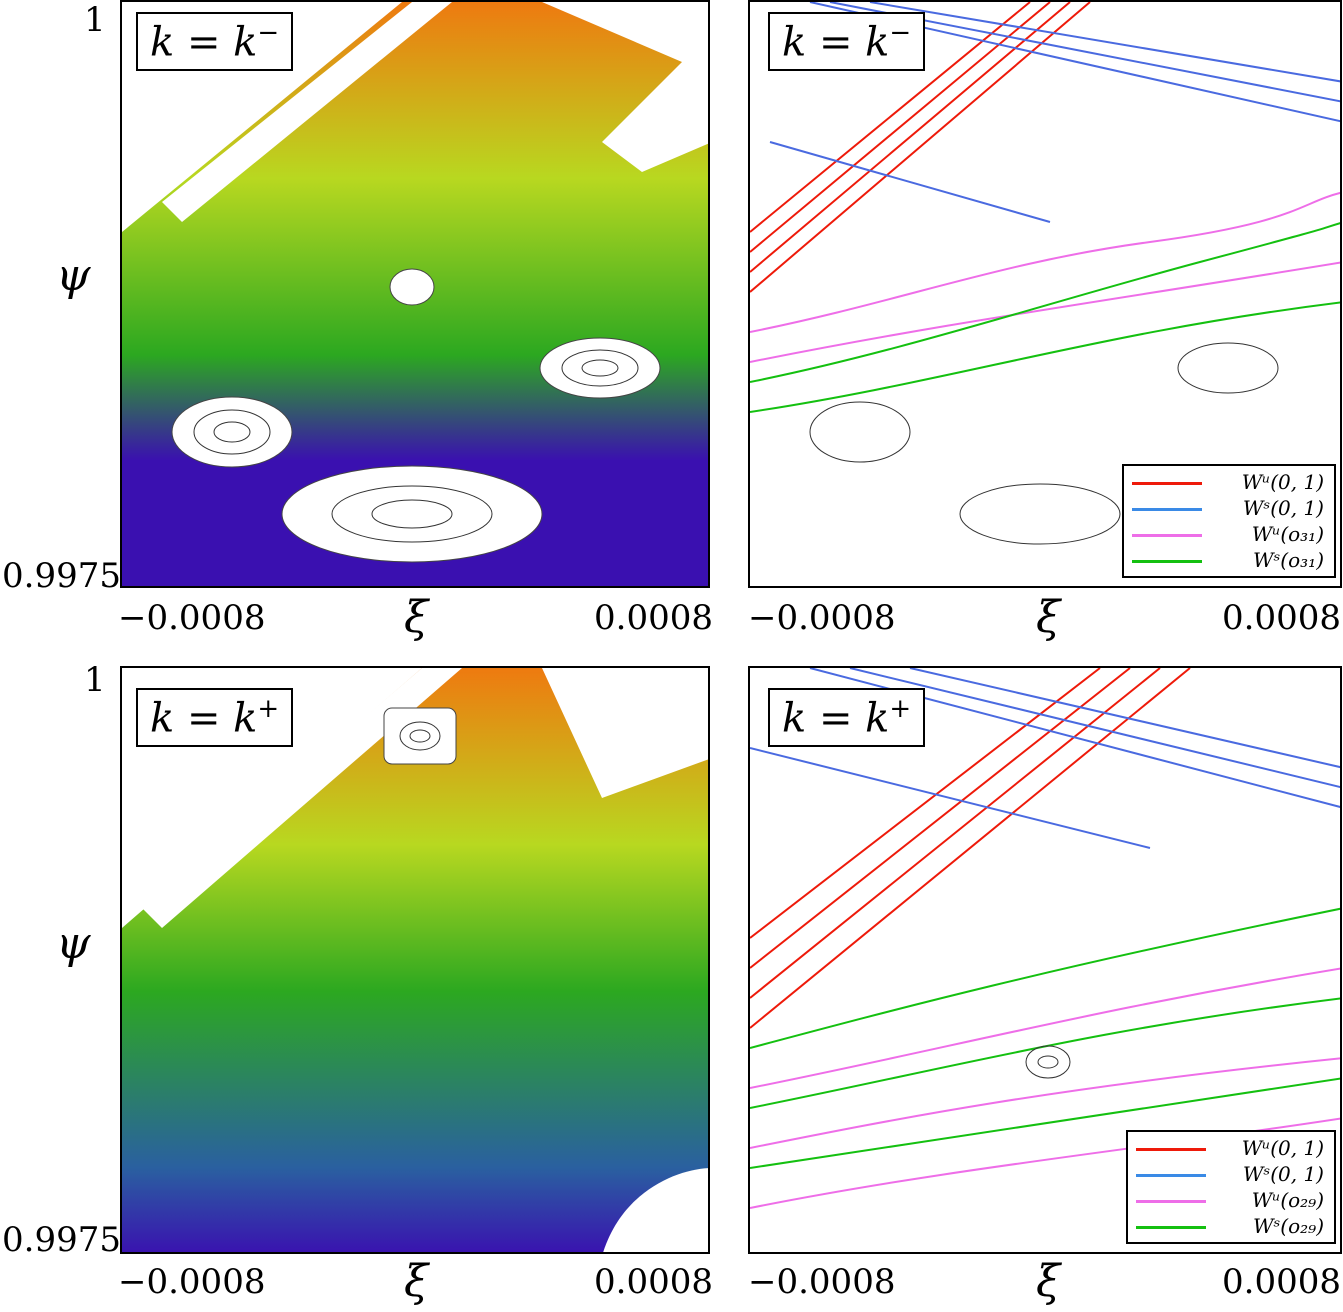 Image resolution: width=1343 pixels, height=1312 pixels. Describe the element at coordinates (1040, 514) in the screenshot. I see `island-bottom` at that location.